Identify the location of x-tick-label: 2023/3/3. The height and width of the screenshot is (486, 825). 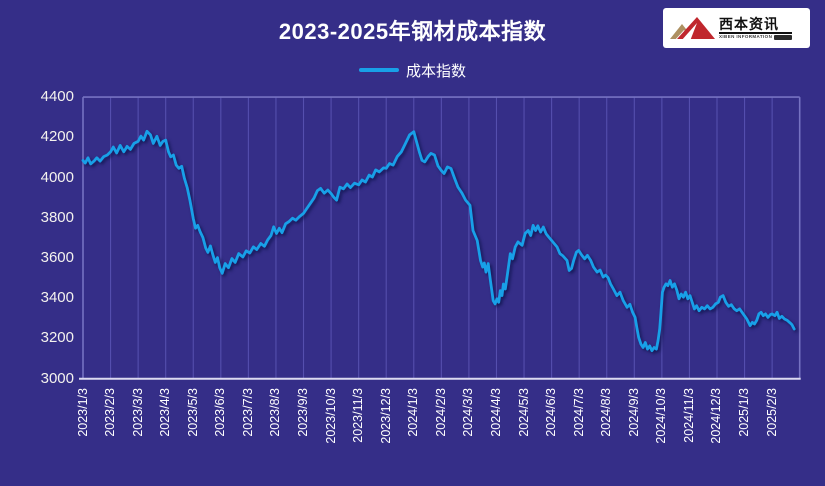
(137, 412).